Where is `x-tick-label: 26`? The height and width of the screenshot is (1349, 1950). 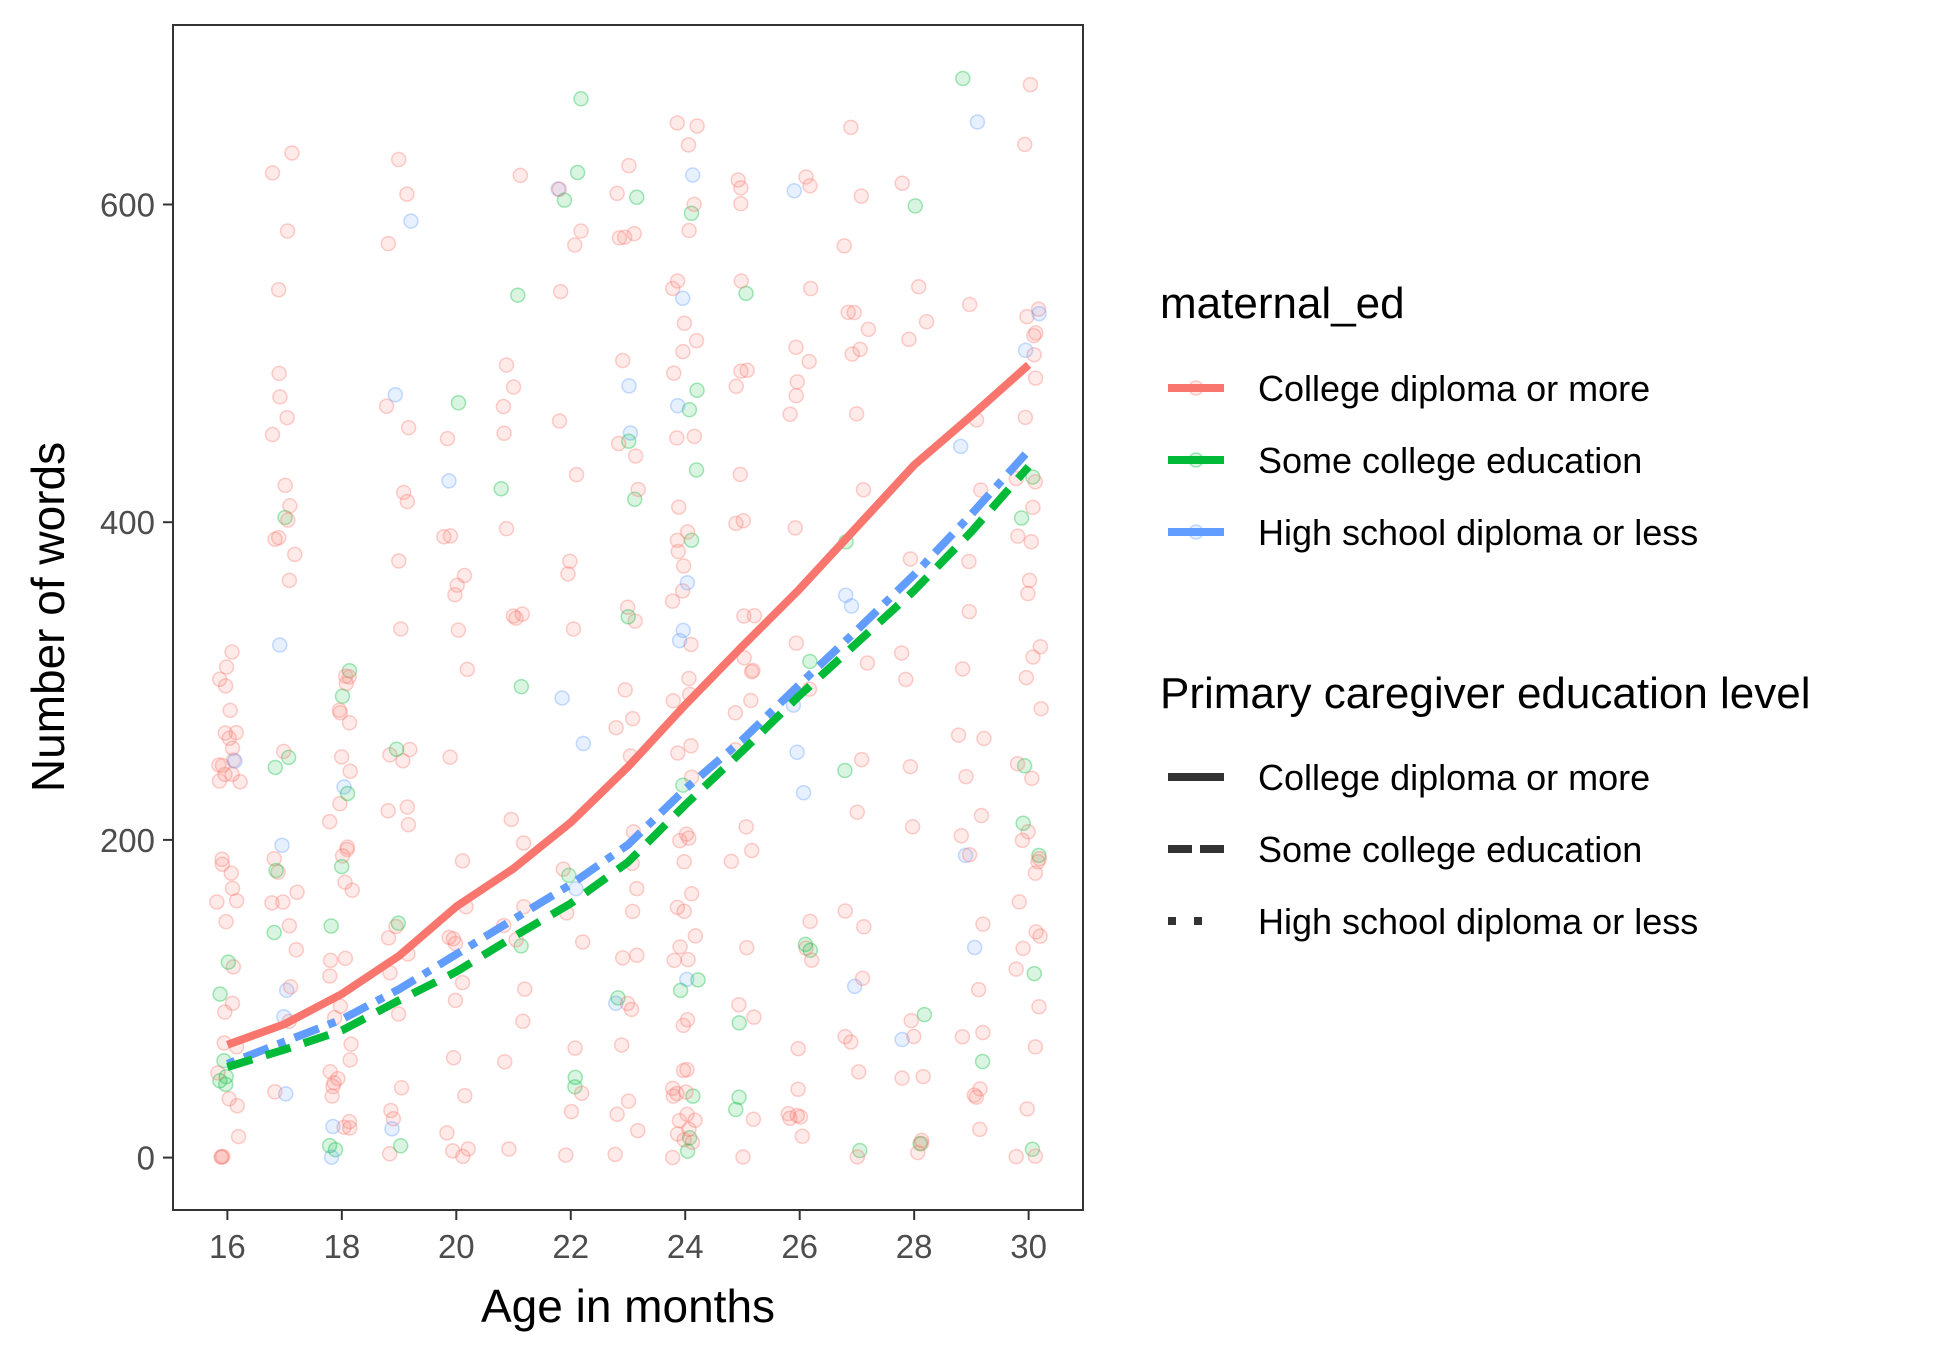
x-tick-label: 26 is located at coordinates (799, 1246).